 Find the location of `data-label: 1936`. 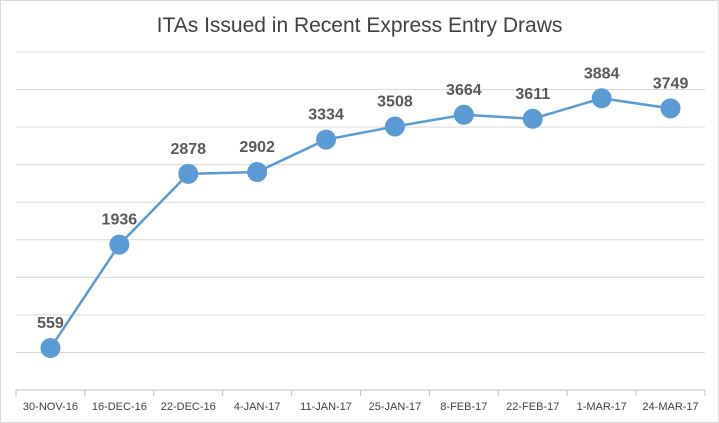

data-label: 1936 is located at coordinates (120, 220).